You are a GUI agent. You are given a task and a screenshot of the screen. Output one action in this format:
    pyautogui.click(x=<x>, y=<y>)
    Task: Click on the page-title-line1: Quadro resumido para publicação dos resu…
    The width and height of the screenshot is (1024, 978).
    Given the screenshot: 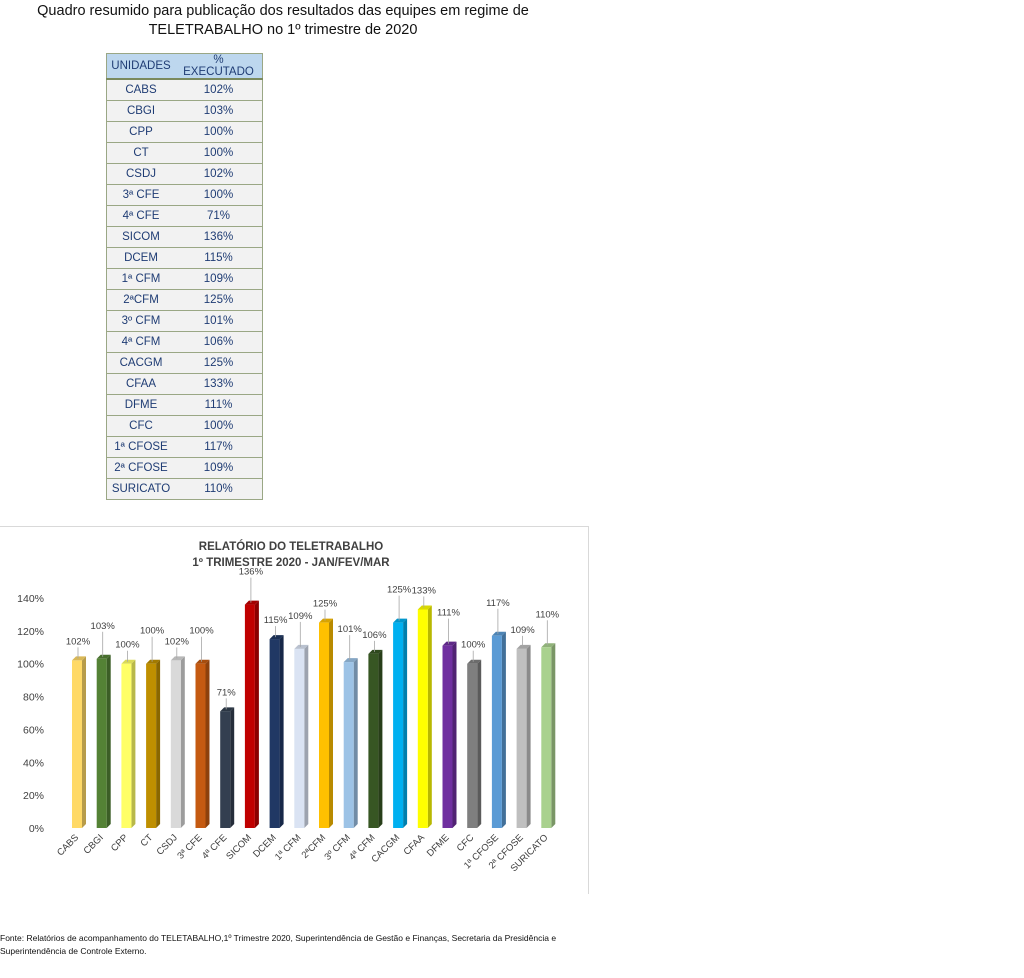 What is the action you would take?
    pyautogui.click(x=283, y=11)
    